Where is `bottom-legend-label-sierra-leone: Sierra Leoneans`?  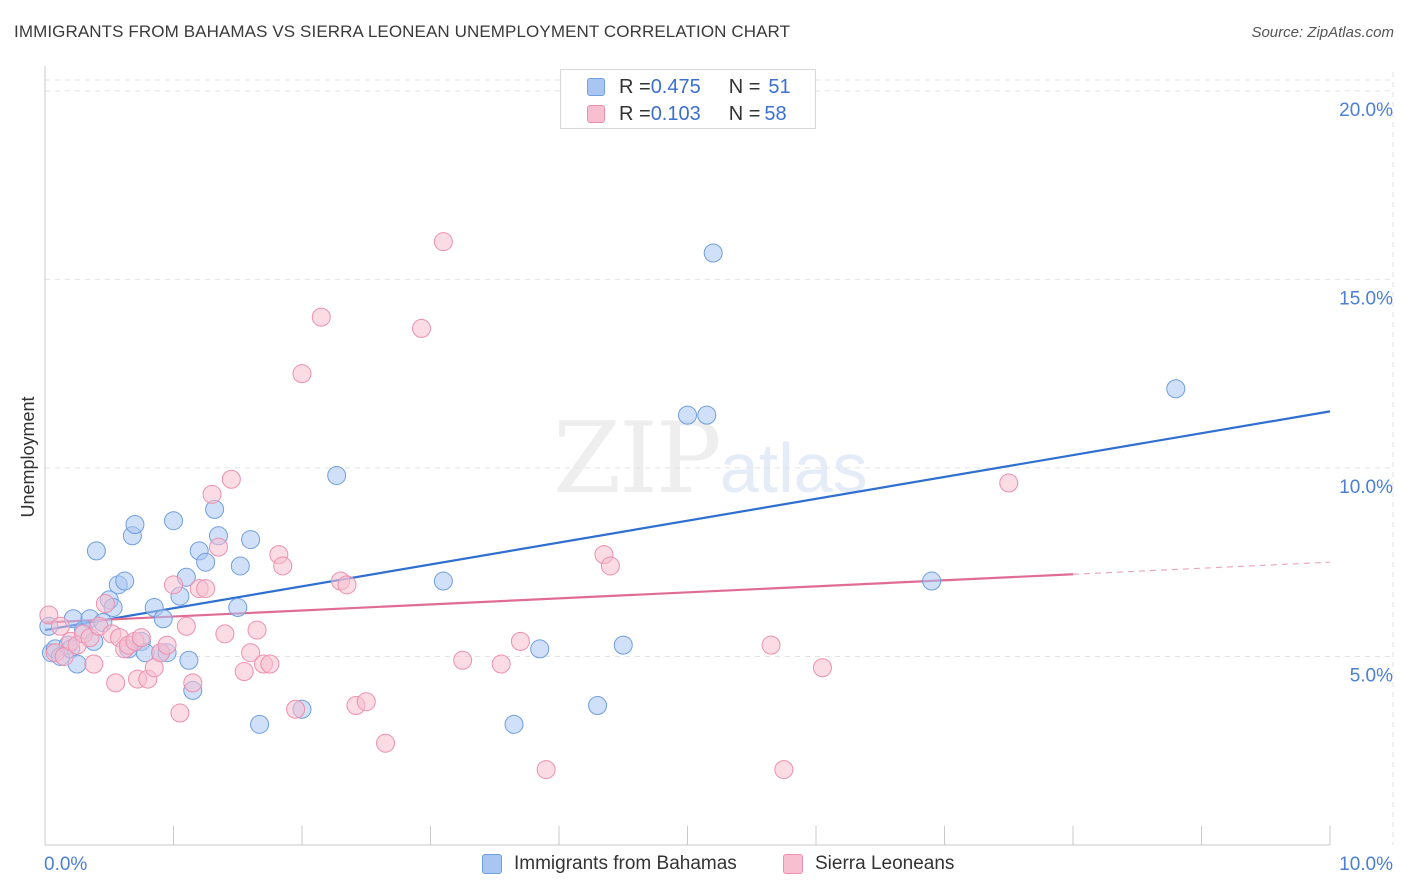
bottom-legend-label-sierra-leone: Sierra Leoneans is located at coordinates (885, 863).